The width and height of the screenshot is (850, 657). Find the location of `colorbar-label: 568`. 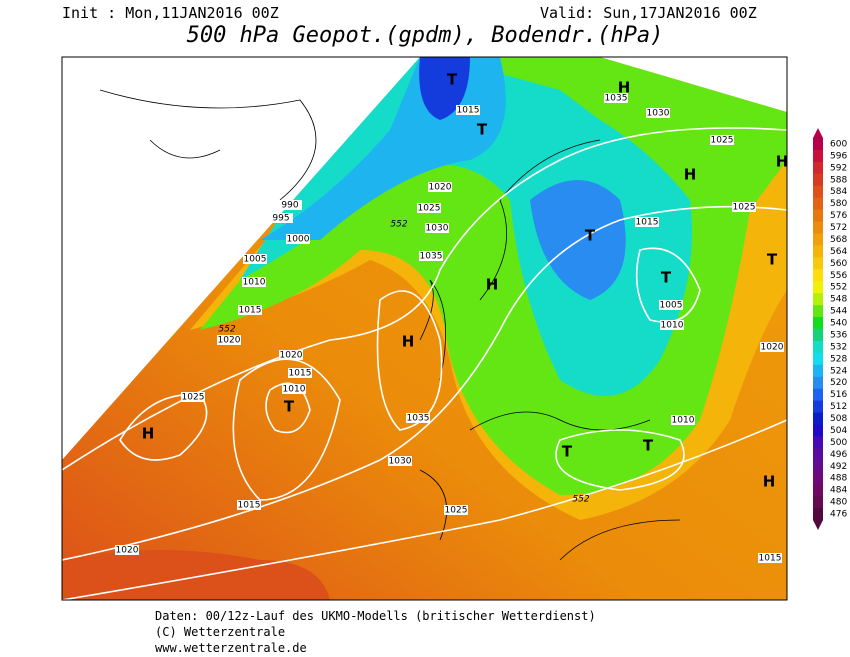

colorbar-label: 568 is located at coordinates (838, 240).